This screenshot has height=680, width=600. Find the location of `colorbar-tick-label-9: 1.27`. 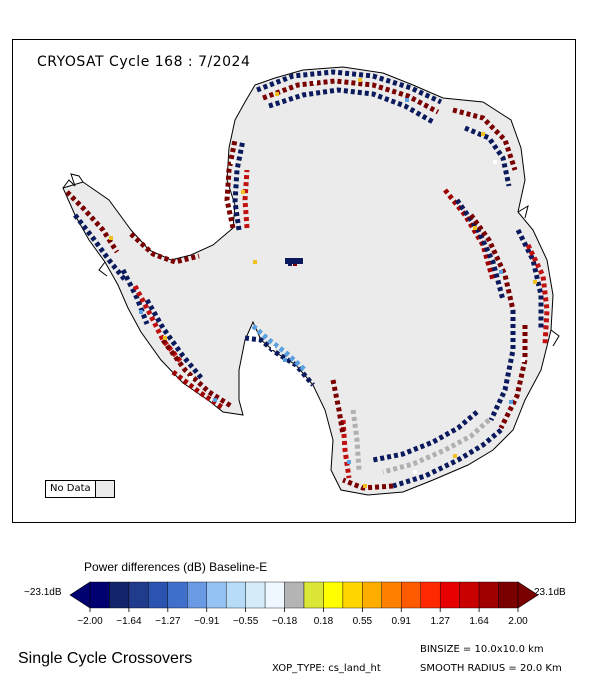

colorbar-tick-label-9: 1.27 is located at coordinates (440, 621).